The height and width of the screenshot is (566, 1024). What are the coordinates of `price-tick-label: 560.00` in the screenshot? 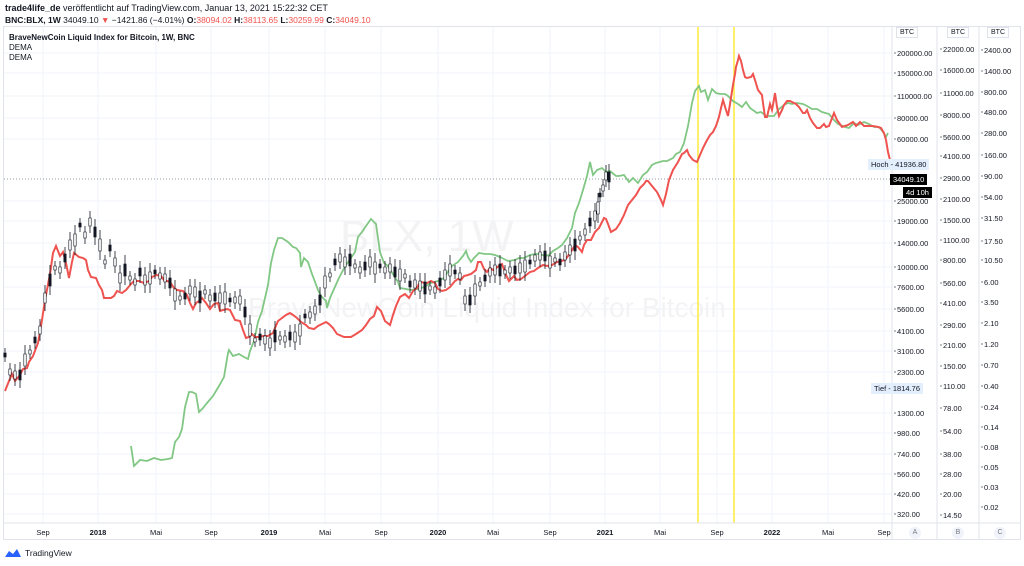 It's located at (954, 283).